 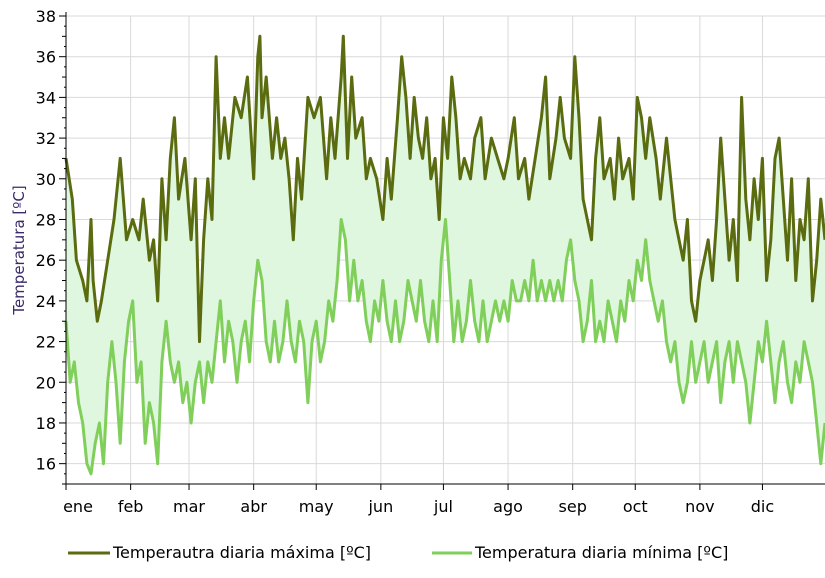 I want to click on x-tick-label: oct, so click(x=635, y=506).